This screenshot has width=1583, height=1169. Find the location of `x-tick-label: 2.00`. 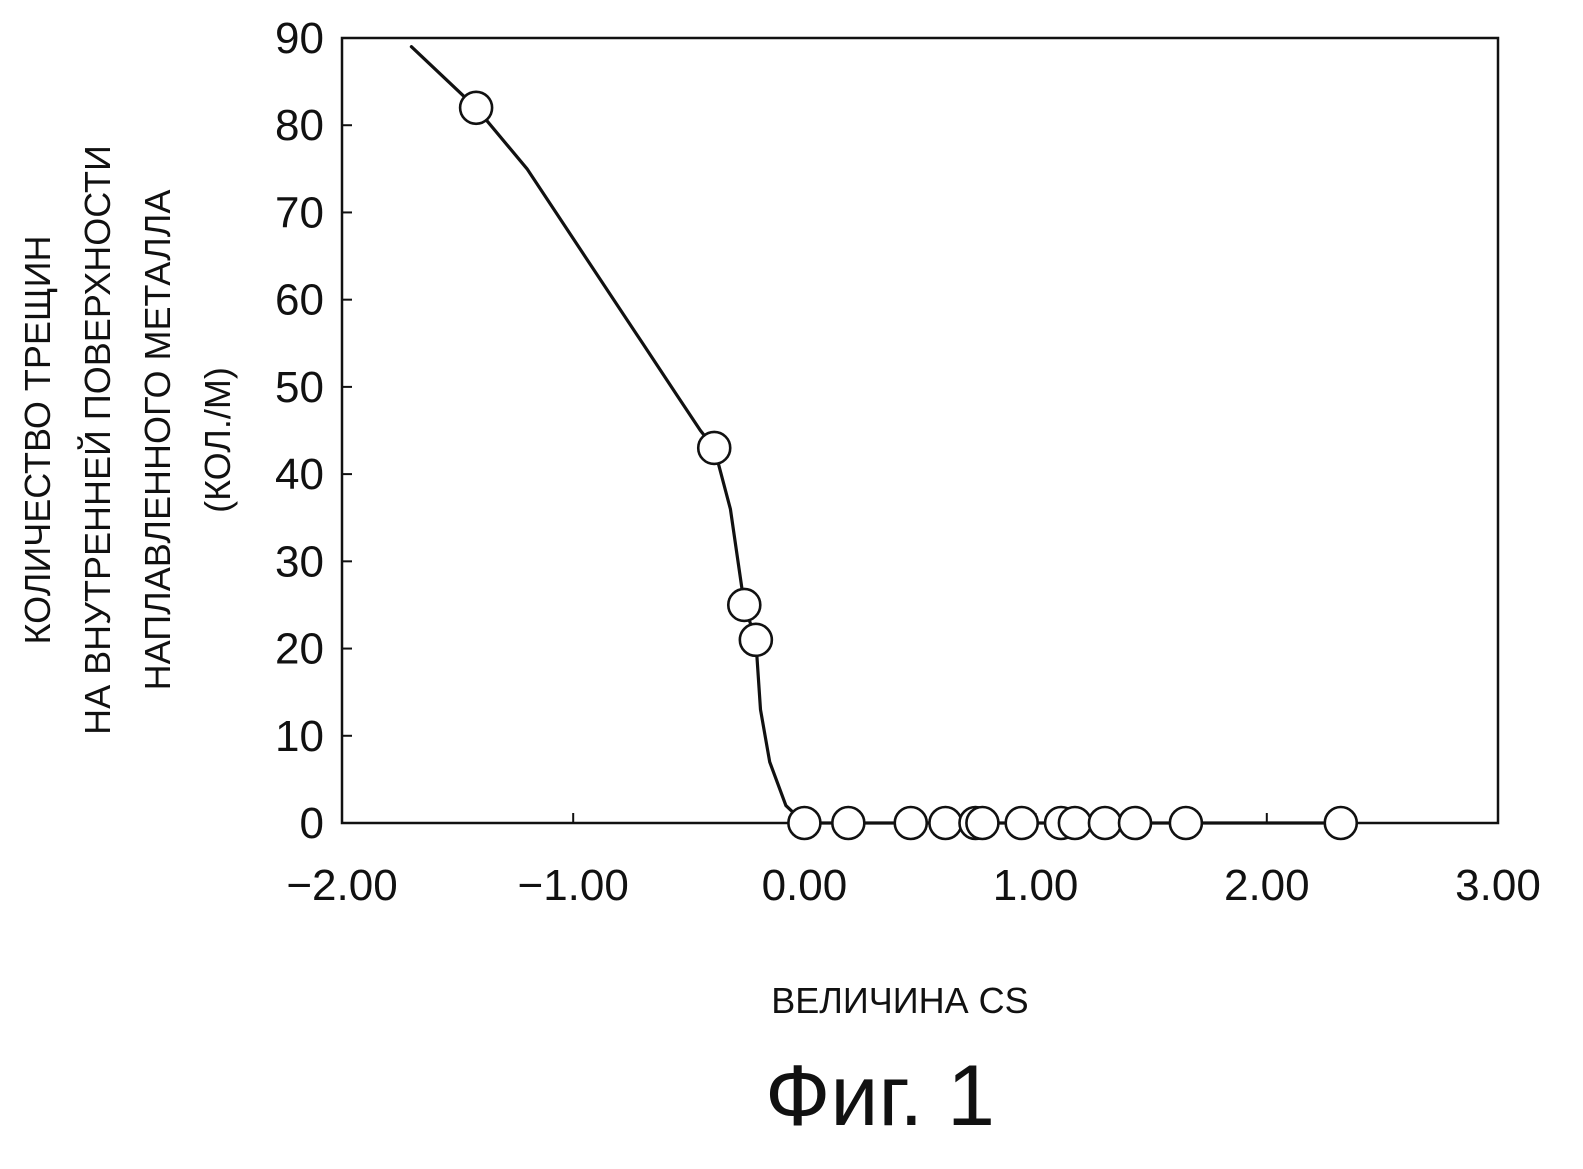

x-tick-label: 2.00 is located at coordinates (1267, 885).